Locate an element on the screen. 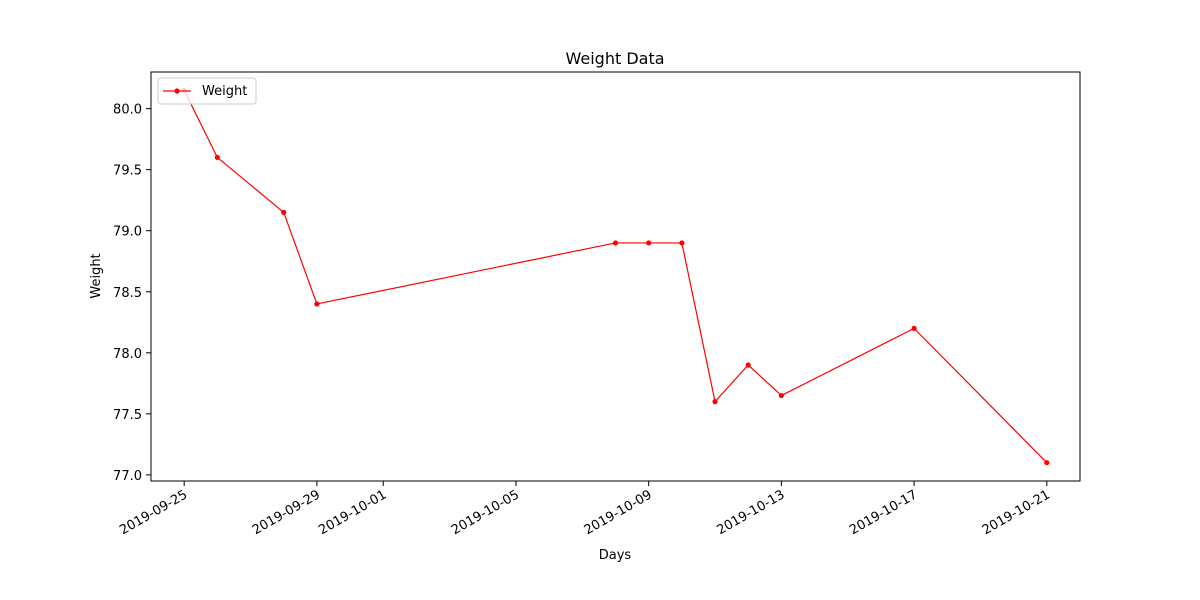  x-axis-label: Days is located at coordinates (615, 555).